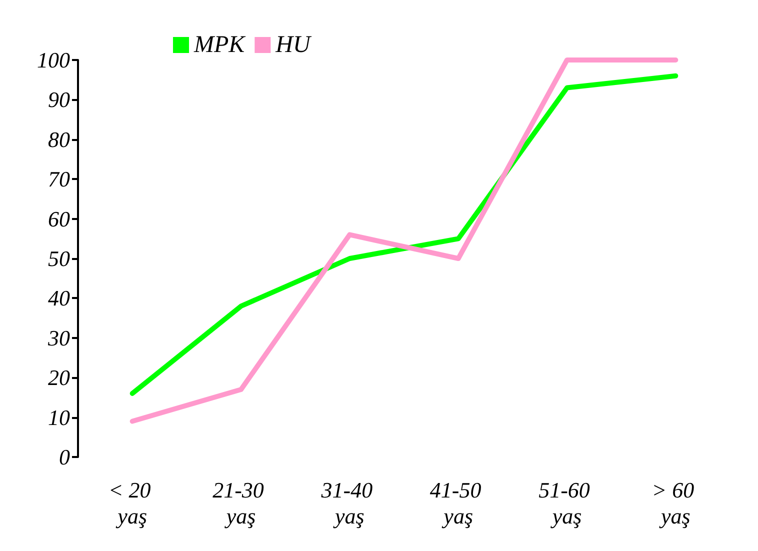  What do you see at coordinates (293, 45) in the screenshot?
I see `legend-label: HU` at bounding box center [293, 45].